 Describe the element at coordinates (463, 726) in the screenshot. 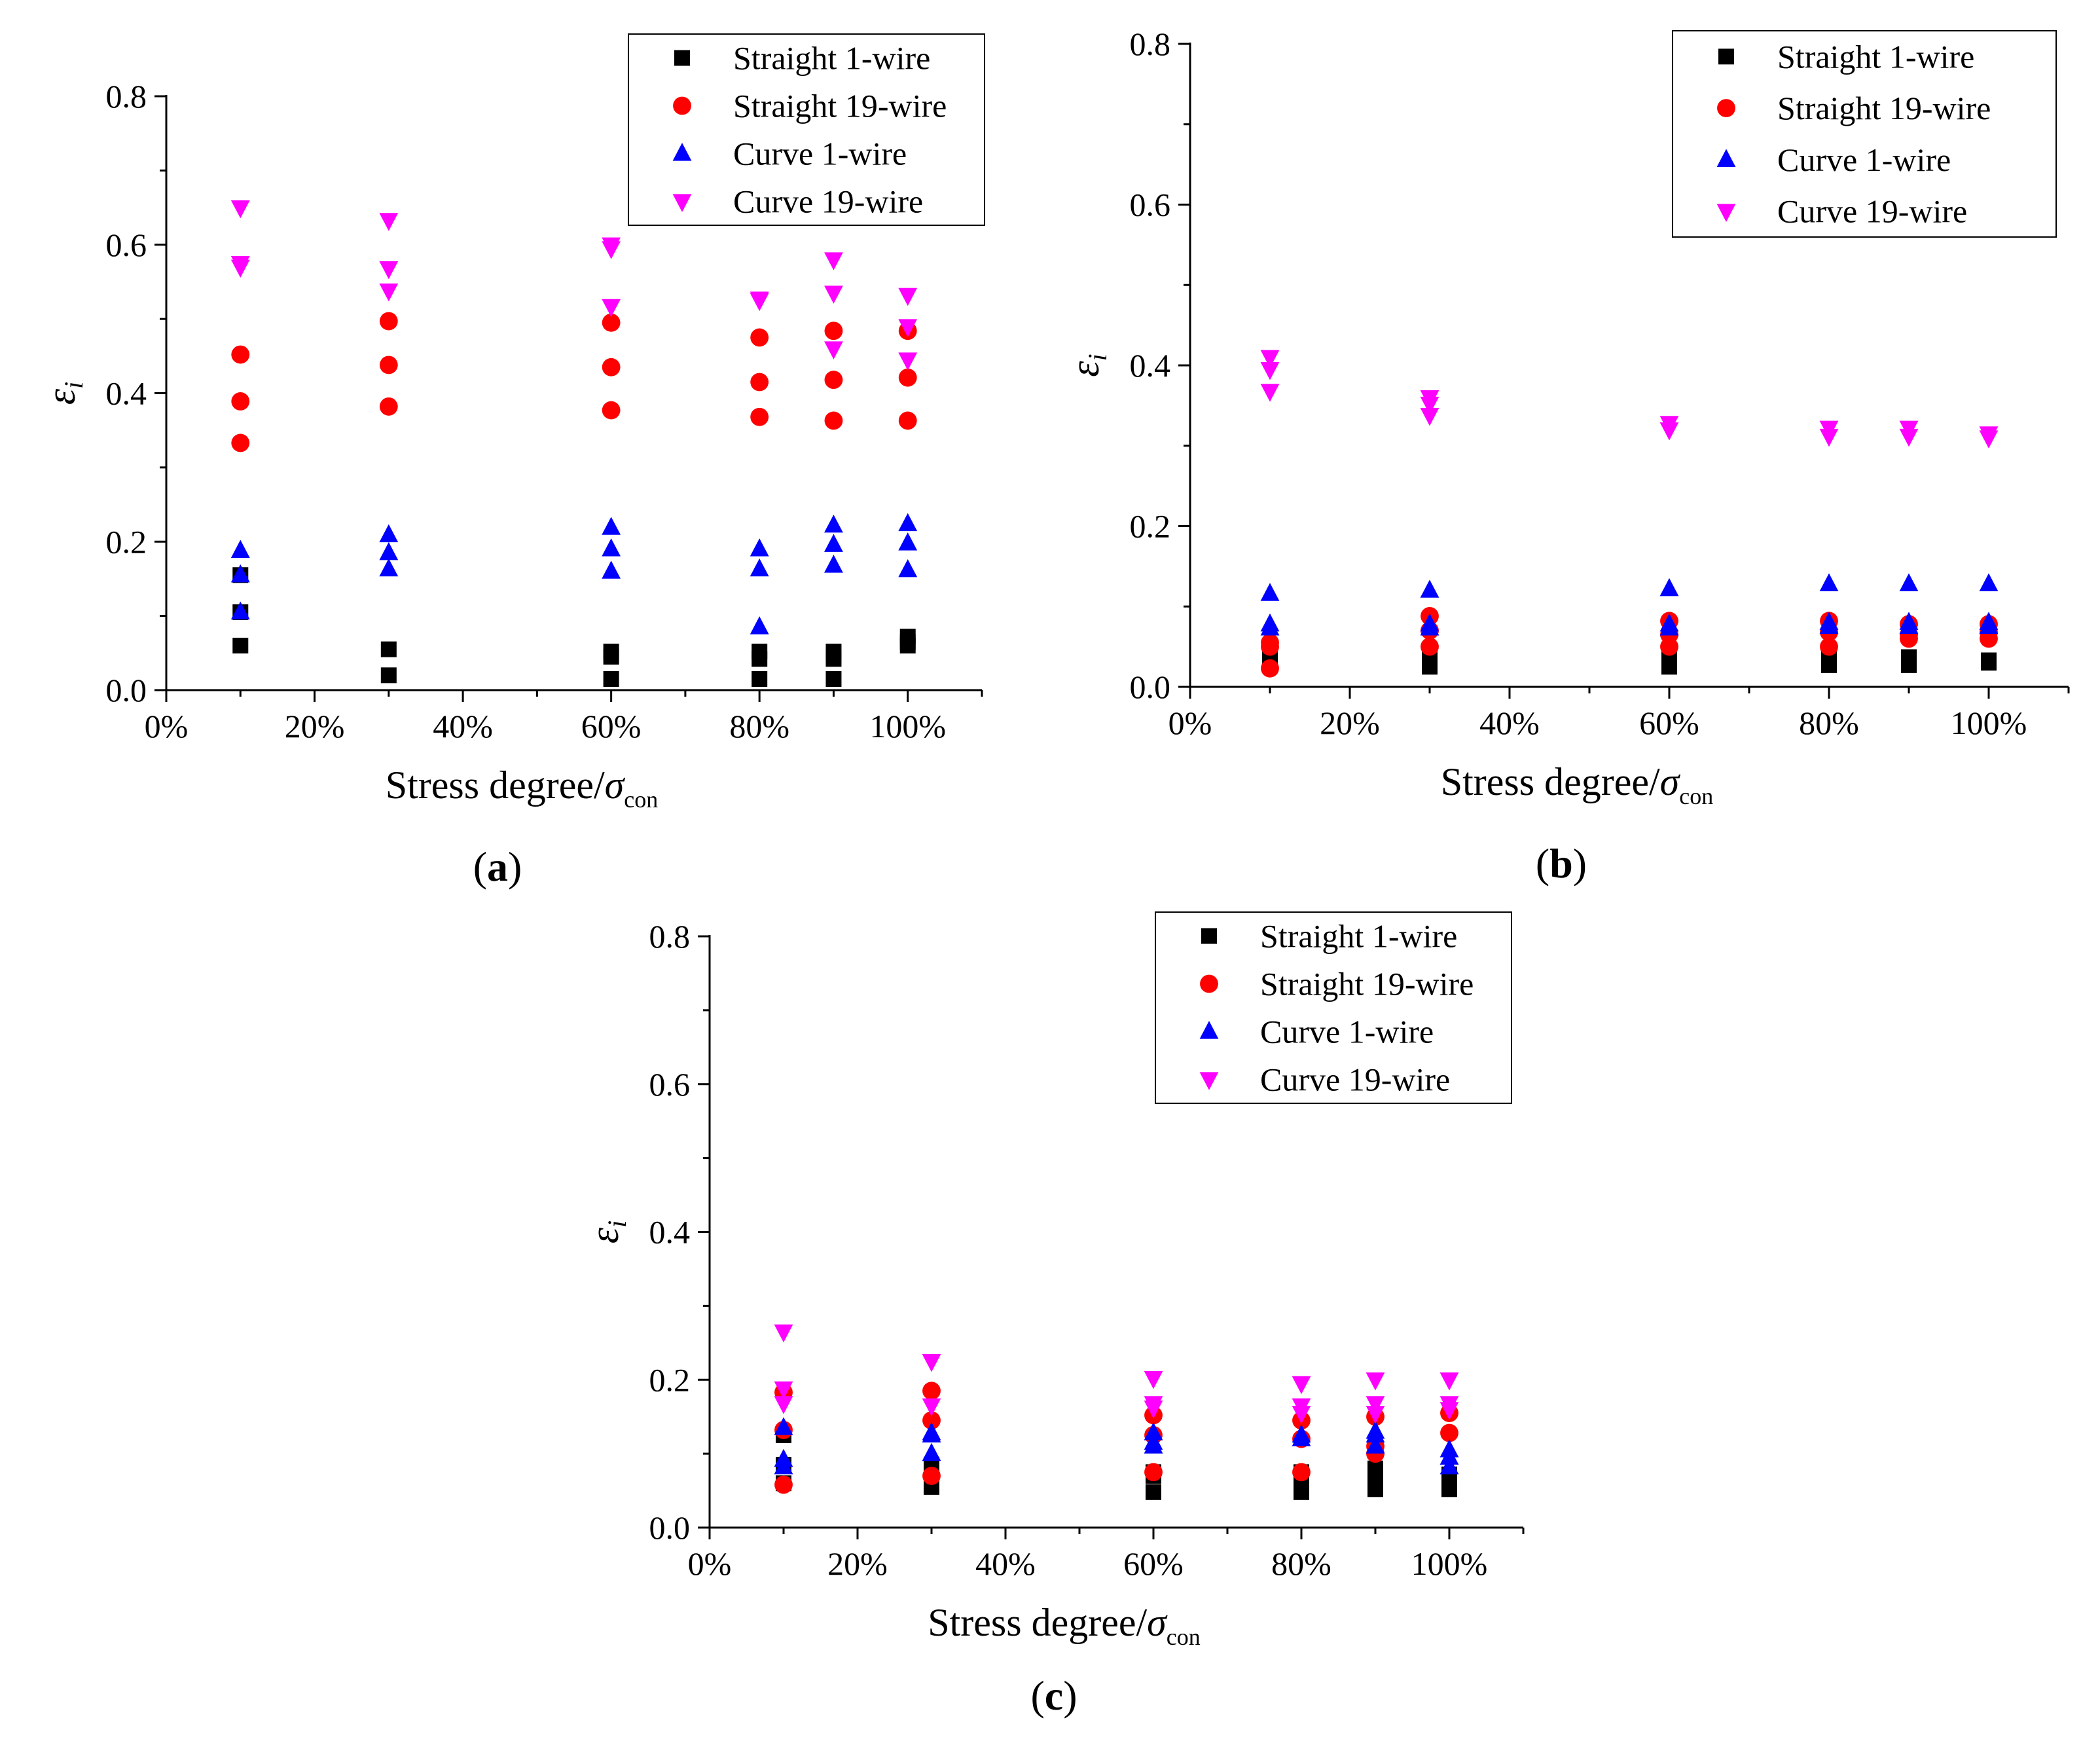

I see `x-tick-label: 40%` at that location.